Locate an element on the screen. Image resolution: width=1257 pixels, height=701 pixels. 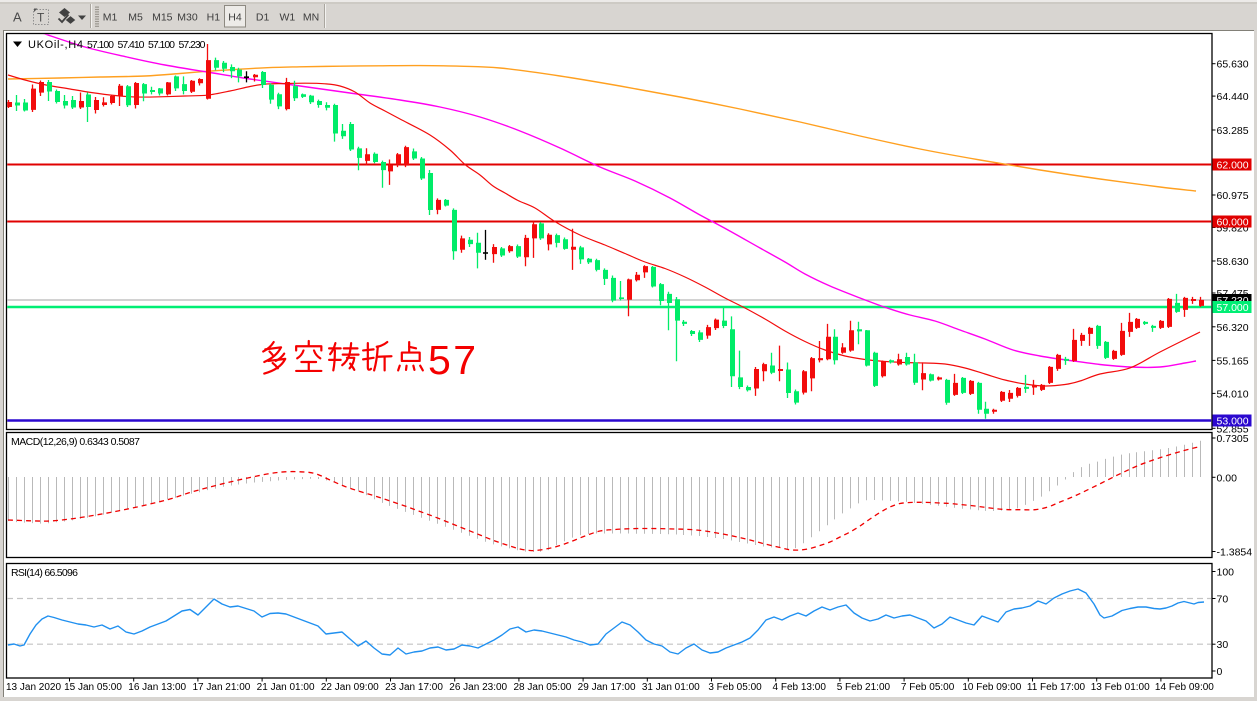
svg-text: H4 is located at coordinates (235, 18).